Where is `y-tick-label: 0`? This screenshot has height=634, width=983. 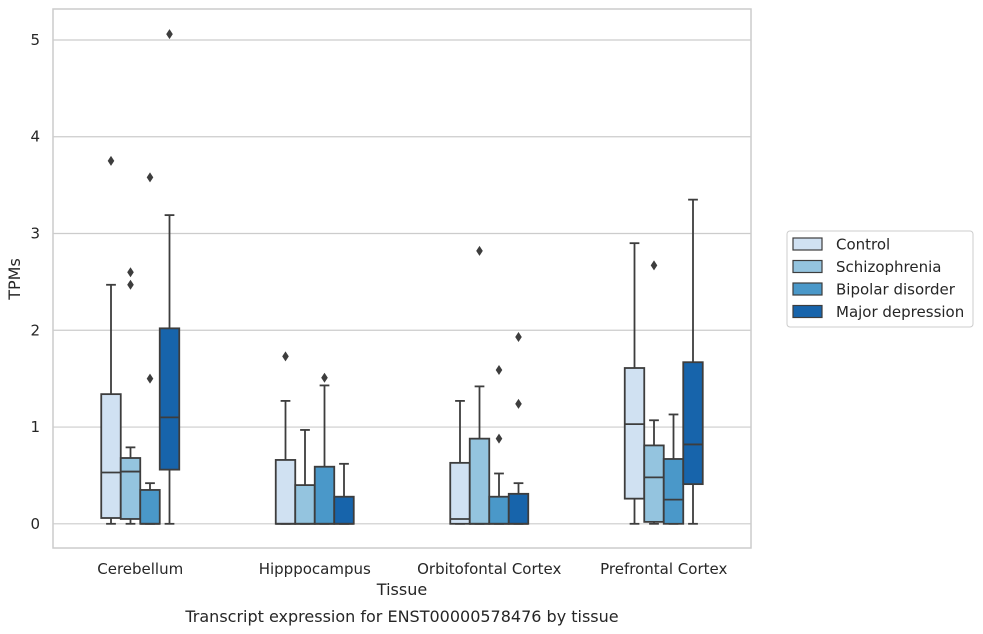
y-tick-label: 0 is located at coordinates (35, 524).